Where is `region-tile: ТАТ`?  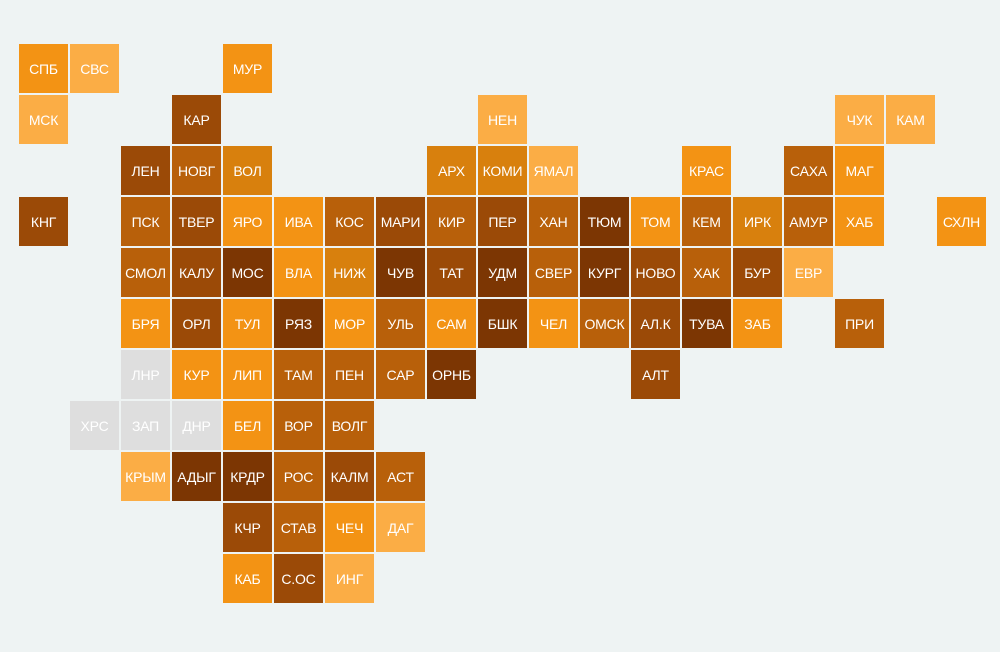
region-tile: ТАТ is located at coordinates (451, 272).